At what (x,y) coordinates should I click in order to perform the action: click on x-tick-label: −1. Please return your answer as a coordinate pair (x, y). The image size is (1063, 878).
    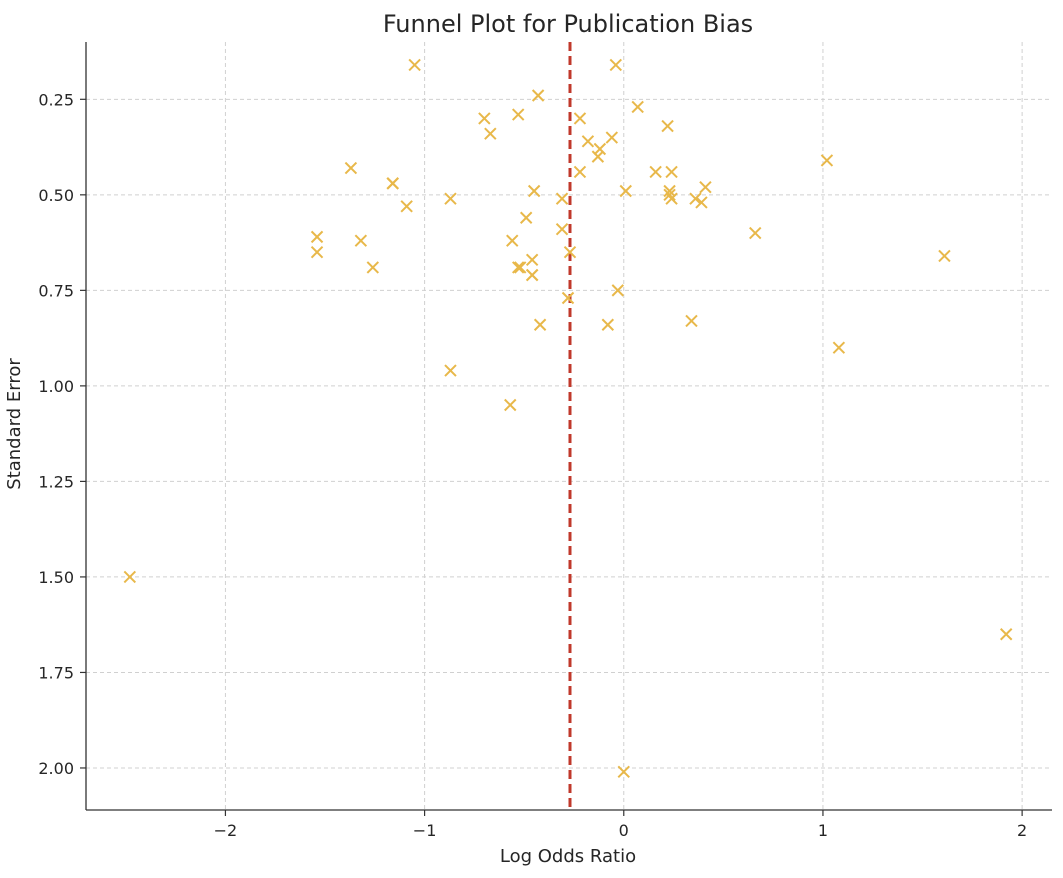
    Looking at the image, I should click on (425, 830).